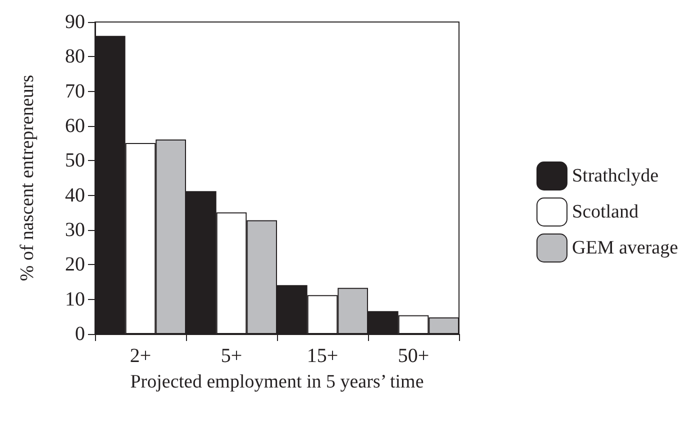 This screenshot has height=424, width=697. Describe the element at coordinates (322, 356) in the screenshot. I see `x-tick-label: 15+` at that location.